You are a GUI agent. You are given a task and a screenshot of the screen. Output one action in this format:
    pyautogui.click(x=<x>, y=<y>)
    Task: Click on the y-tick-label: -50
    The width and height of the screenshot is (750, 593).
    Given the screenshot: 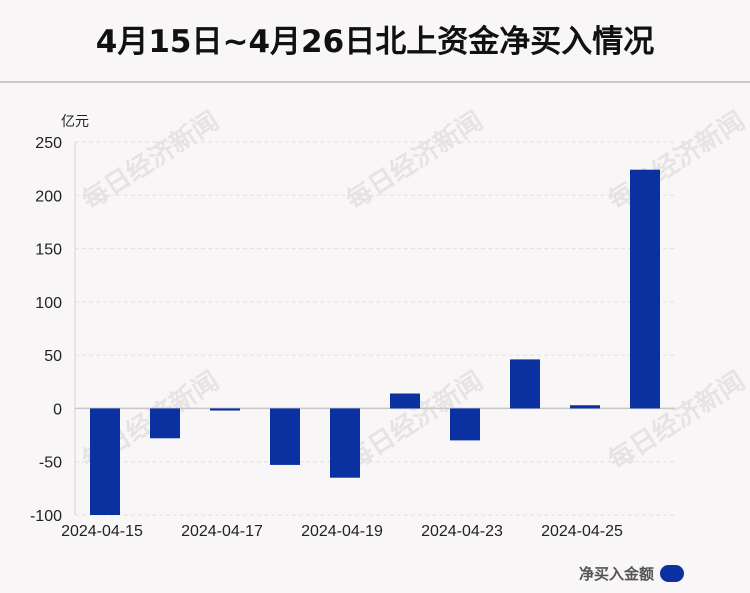 What is the action you would take?
    pyautogui.click(x=50, y=463)
    